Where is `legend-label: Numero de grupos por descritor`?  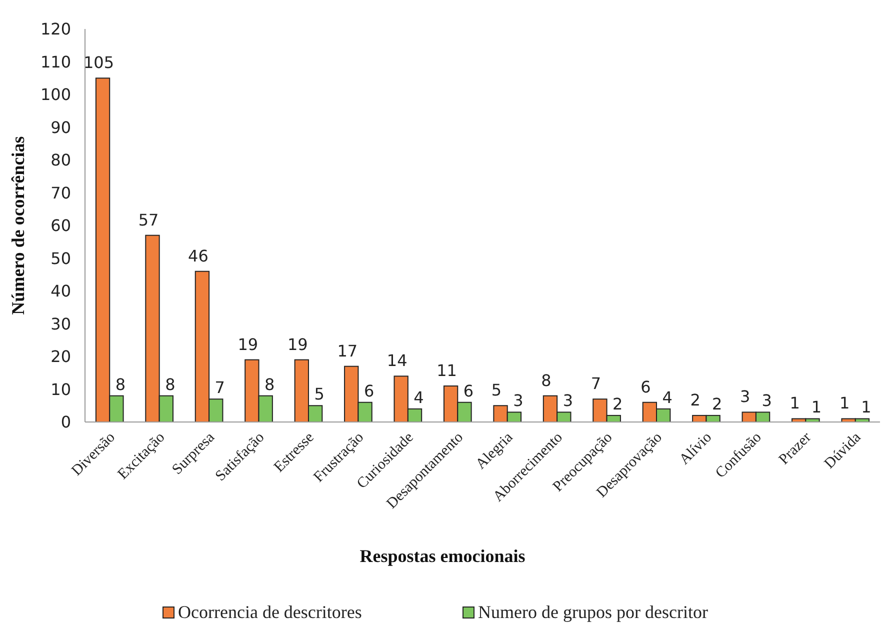 legend-label: Numero de grupos por descritor is located at coordinates (593, 612).